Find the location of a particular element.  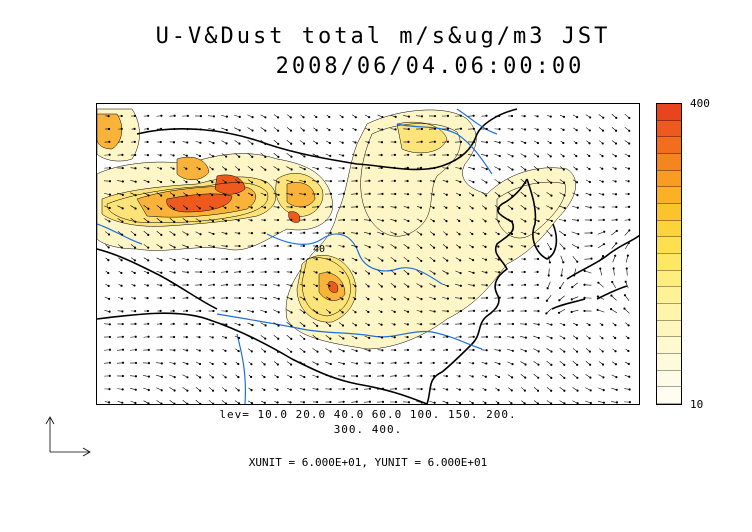

vector-units: XUNIT = 6.000E+01, YUNIT = 6.000E+01 is located at coordinates (368, 462).